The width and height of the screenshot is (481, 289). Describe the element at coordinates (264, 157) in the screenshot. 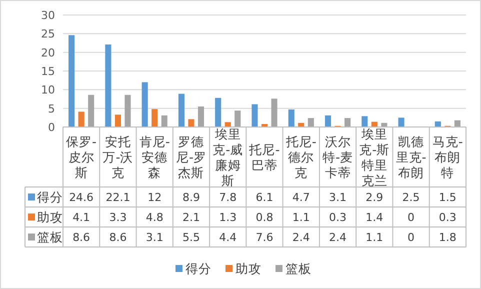

I see `x-tick-label: 托尼-巴蒂` at that location.